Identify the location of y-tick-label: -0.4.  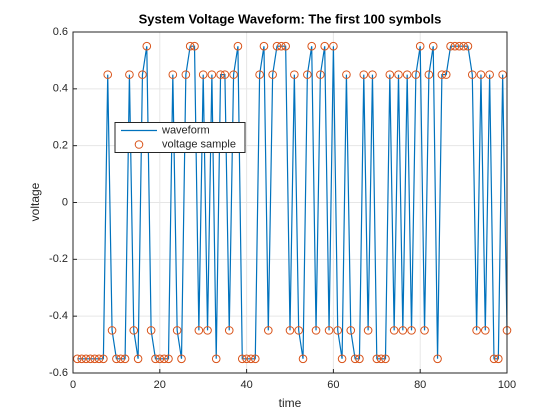
(58, 316).